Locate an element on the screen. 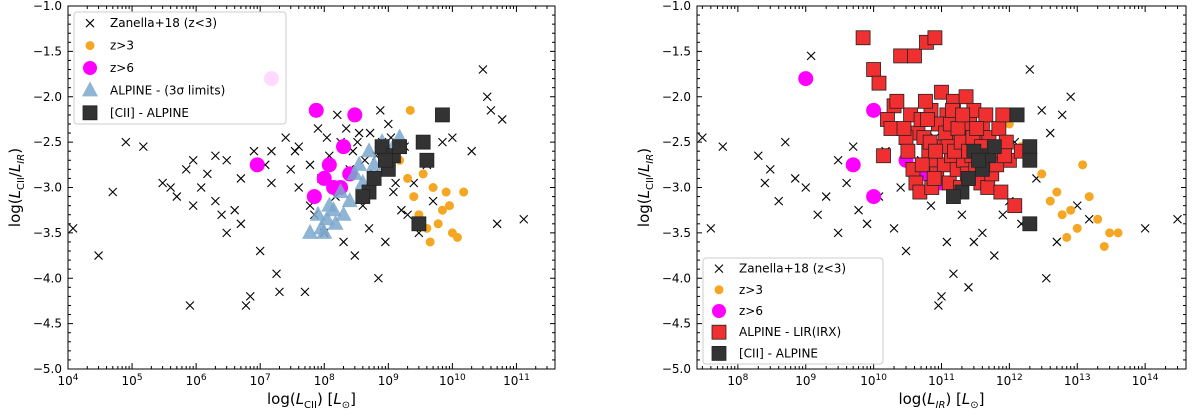 The image size is (1192, 418). x-tick-label: 1012 is located at coordinates (1009, 380).